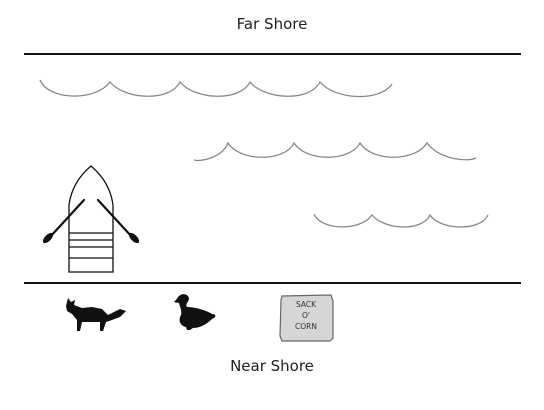 Image resolution: width=544 pixels, height=410 pixels. I want to click on far-shore-label: Far Shore, so click(272, 24).